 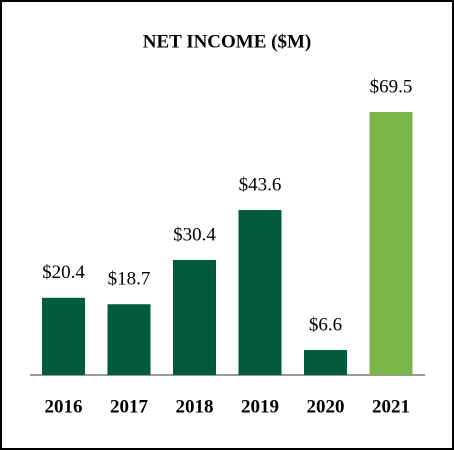 I want to click on value-label: $69.5, so click(x=391, y=86).